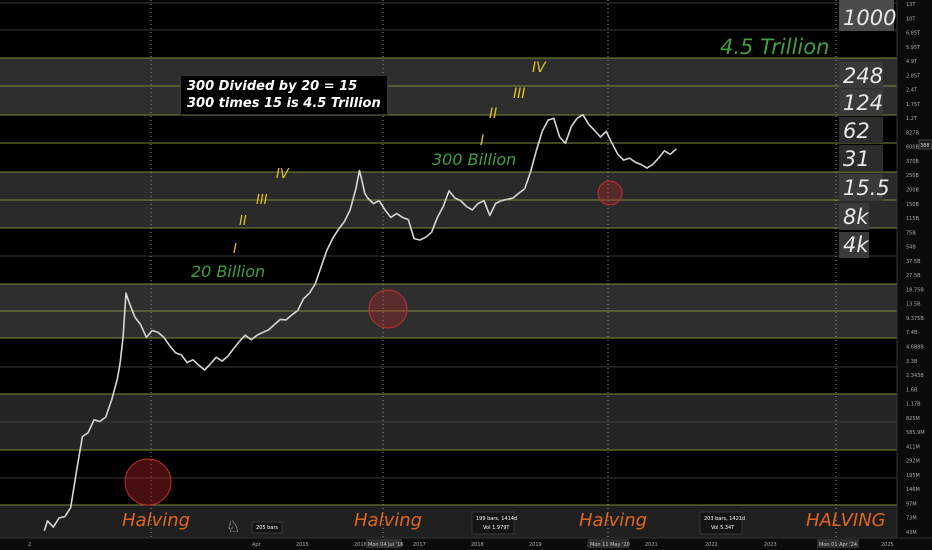  Describe the element at coordinates (711, 545) in the screenshot. I see `time-tick-label: 2022` at that location.